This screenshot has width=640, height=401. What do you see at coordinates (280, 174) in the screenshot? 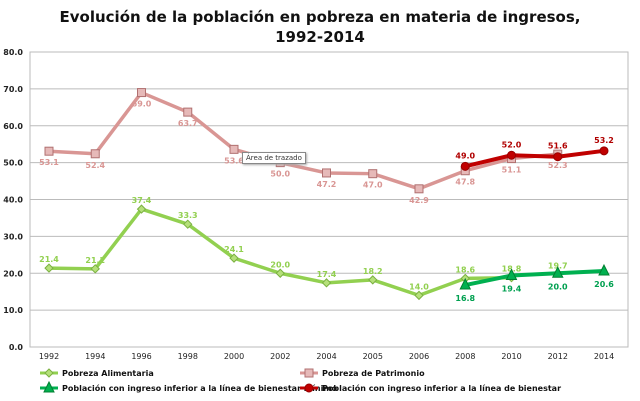
I see `data-label-pobreza-de-patrimonio: 50.0` at bounding box center [280, 174].